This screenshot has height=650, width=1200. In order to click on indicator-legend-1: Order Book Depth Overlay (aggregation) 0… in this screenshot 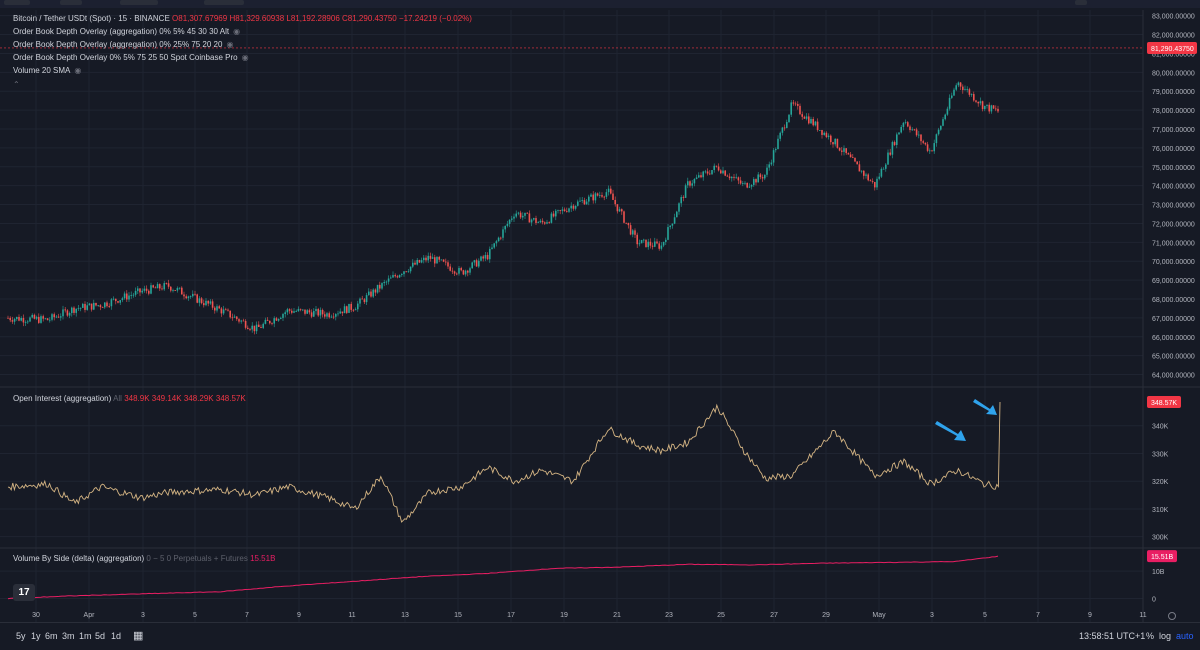, I will do `click(126, 31)`.